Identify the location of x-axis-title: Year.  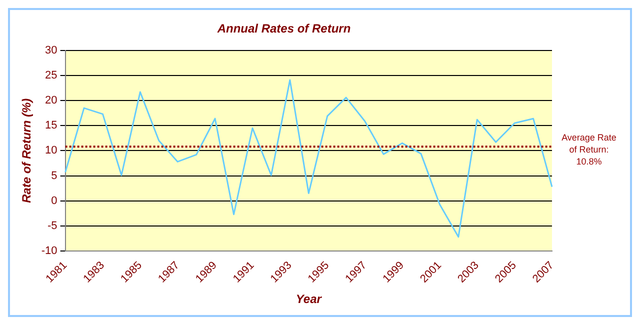
(309, 299).